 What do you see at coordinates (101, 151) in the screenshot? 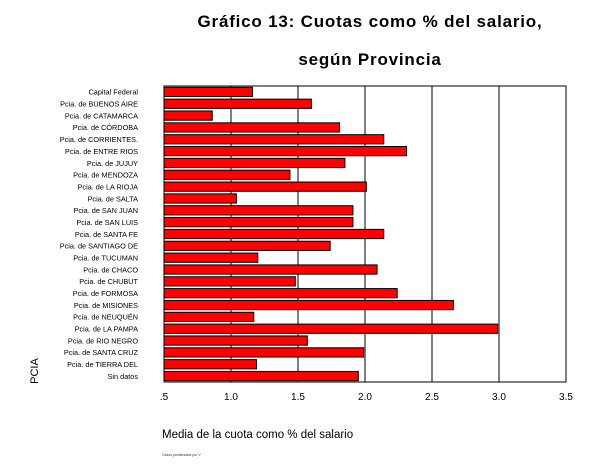
I see `category-label: Pcia. de ENTRE RIOS` at bounding box center [101, 151].